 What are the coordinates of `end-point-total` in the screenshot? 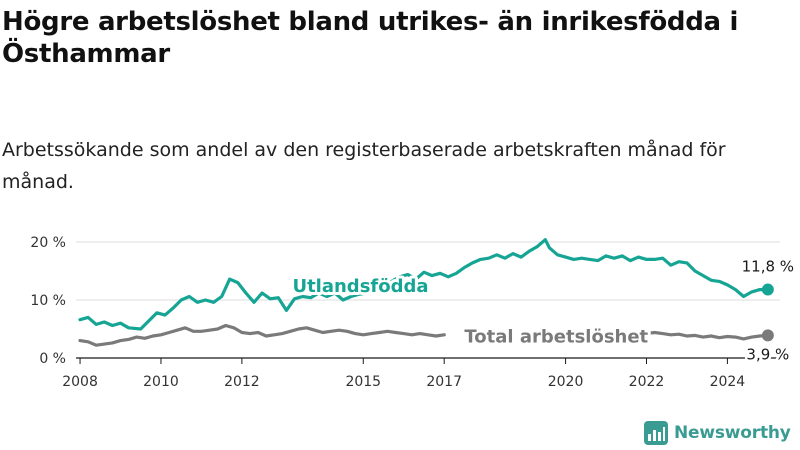 It's located at (767, 335).